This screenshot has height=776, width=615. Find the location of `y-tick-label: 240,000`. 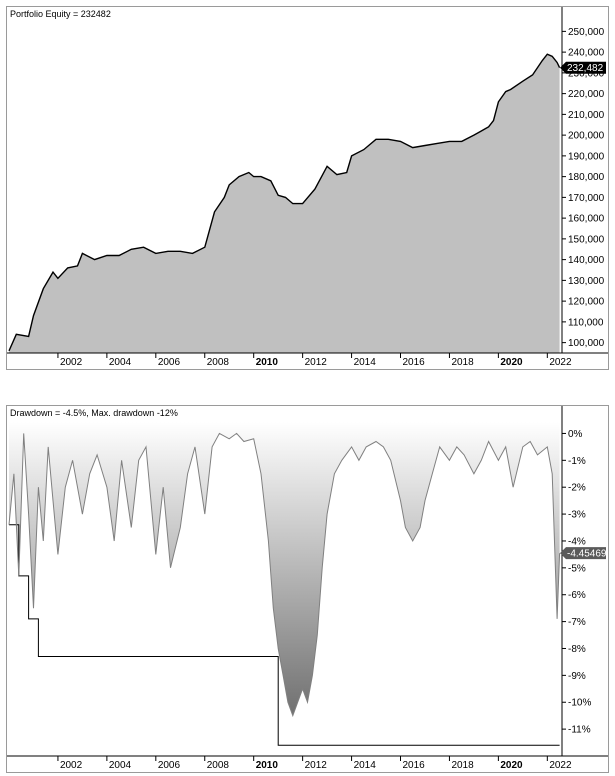

y-tick-label: 240,000 is located at coordinates (586, 53).